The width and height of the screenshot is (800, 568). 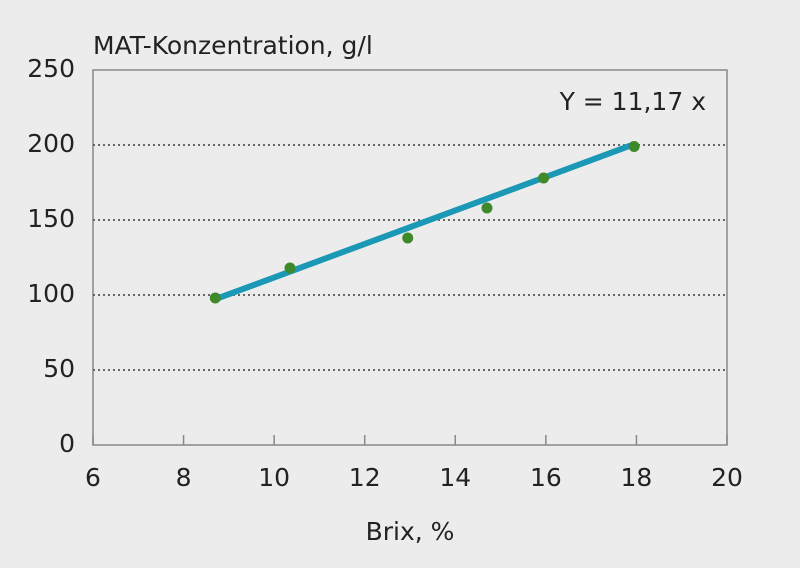 I want to click on y-tick-label: 250, so click(x=51, y=68).